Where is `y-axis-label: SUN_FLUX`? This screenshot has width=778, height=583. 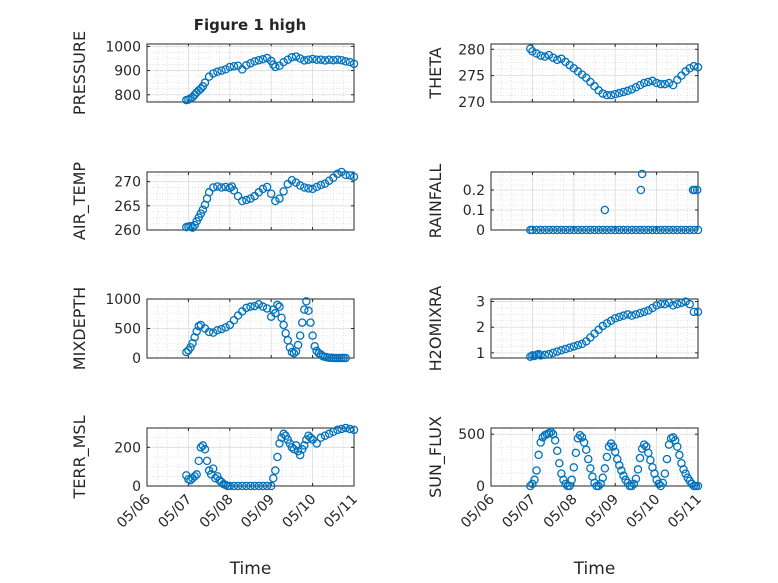 y-axis-label: SUN_FLUX is located at coordinates (436, 457).